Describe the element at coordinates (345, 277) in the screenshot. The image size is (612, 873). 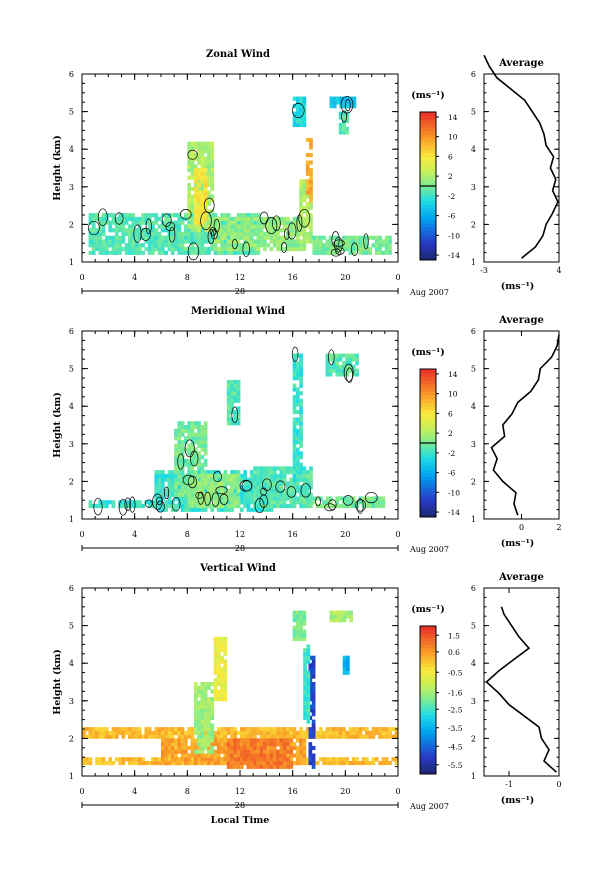
I see `x-tick-label: 20` at that location.